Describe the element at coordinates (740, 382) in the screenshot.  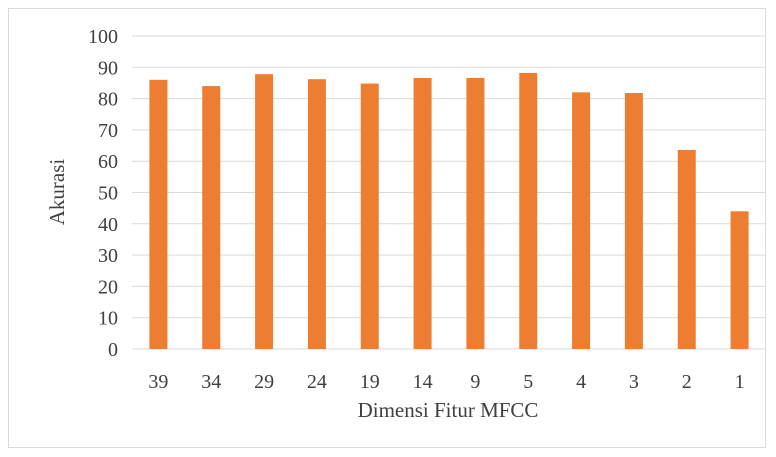
I see `x-tick-label: 1` at that location.